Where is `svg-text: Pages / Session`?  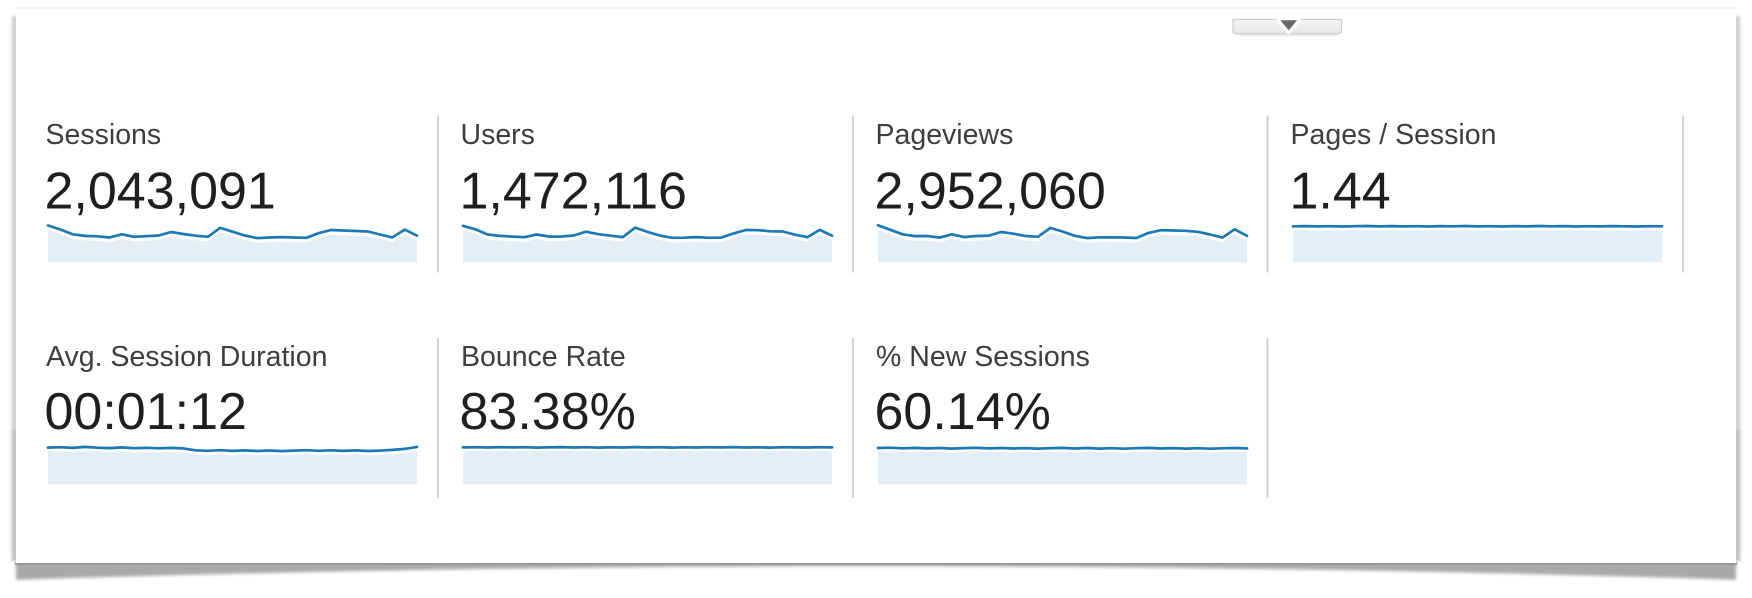
svg-text: Pages / Session is located at coordinates (1394, 135).